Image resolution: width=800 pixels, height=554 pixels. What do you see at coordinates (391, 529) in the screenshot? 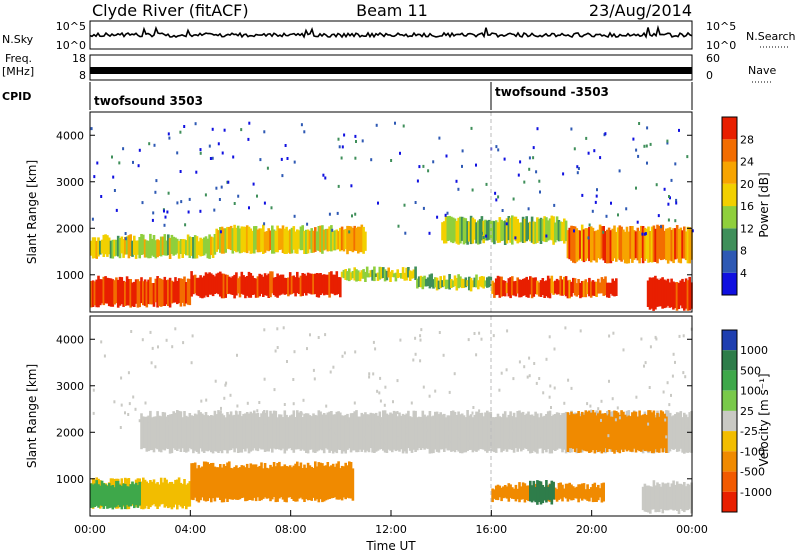
I see `x-tick-label: 12:00` at bounding box center [391, 529].